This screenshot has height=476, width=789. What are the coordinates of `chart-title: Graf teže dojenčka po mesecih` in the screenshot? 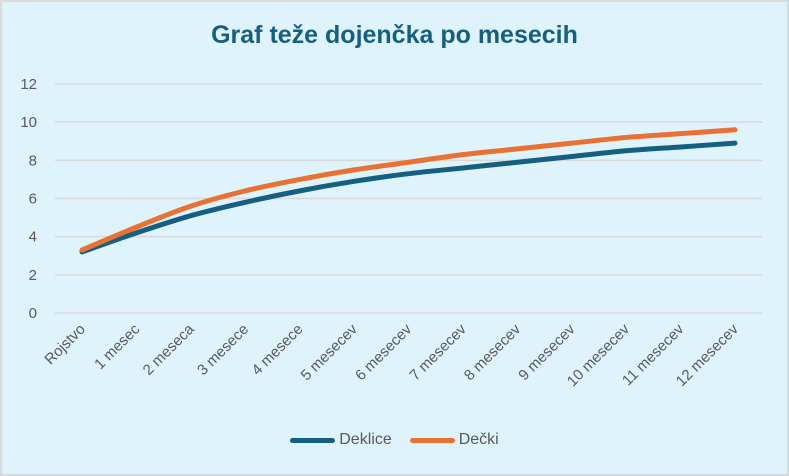 It's located at (394, 35).